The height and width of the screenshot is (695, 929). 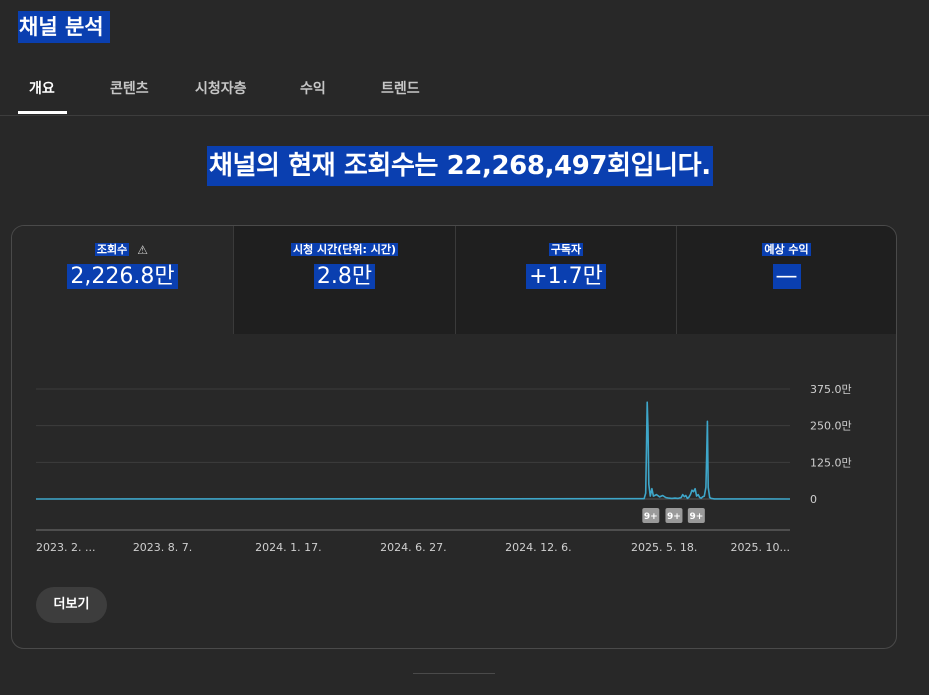 I want to click on tab-bar: 개요 콘텐츠 시청자층 수익 트렌드, so click(x=464, y=93).